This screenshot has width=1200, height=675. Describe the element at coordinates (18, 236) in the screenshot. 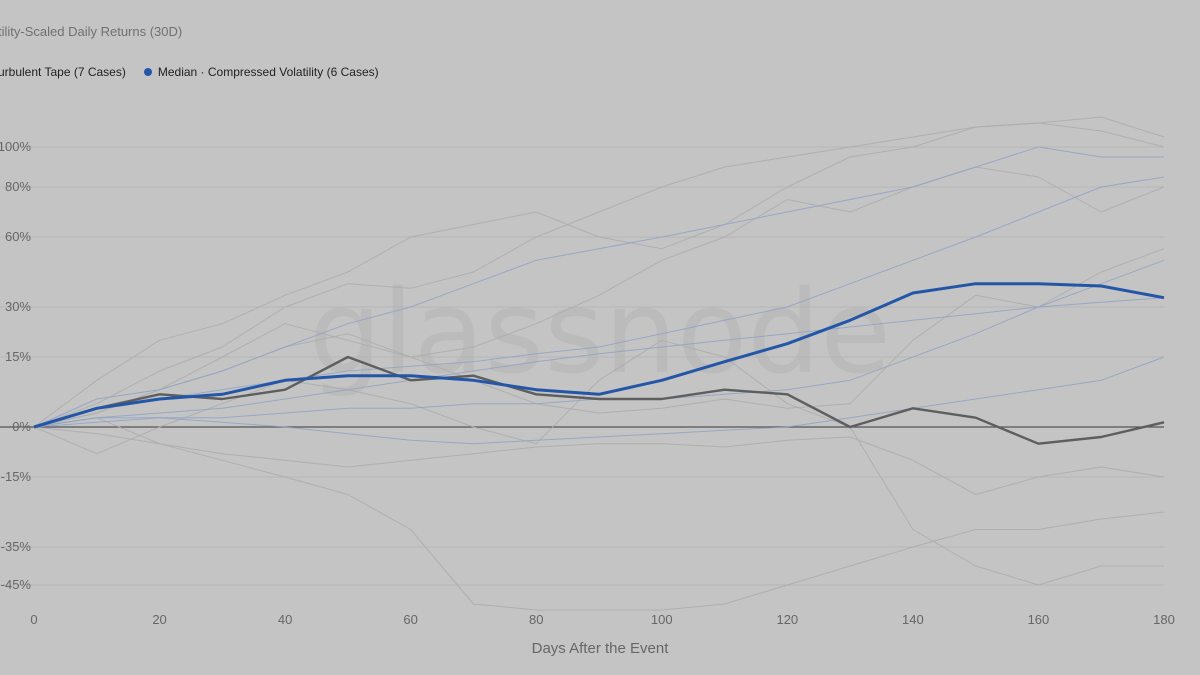

I see `y-tick-label: 60%` at that location.